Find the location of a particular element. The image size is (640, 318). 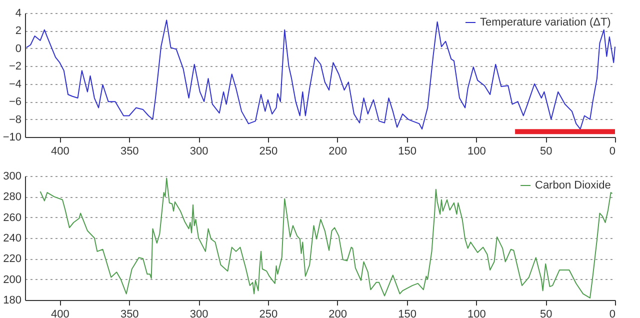

y-tick-label: 260 is located at coordinates (12, 218).